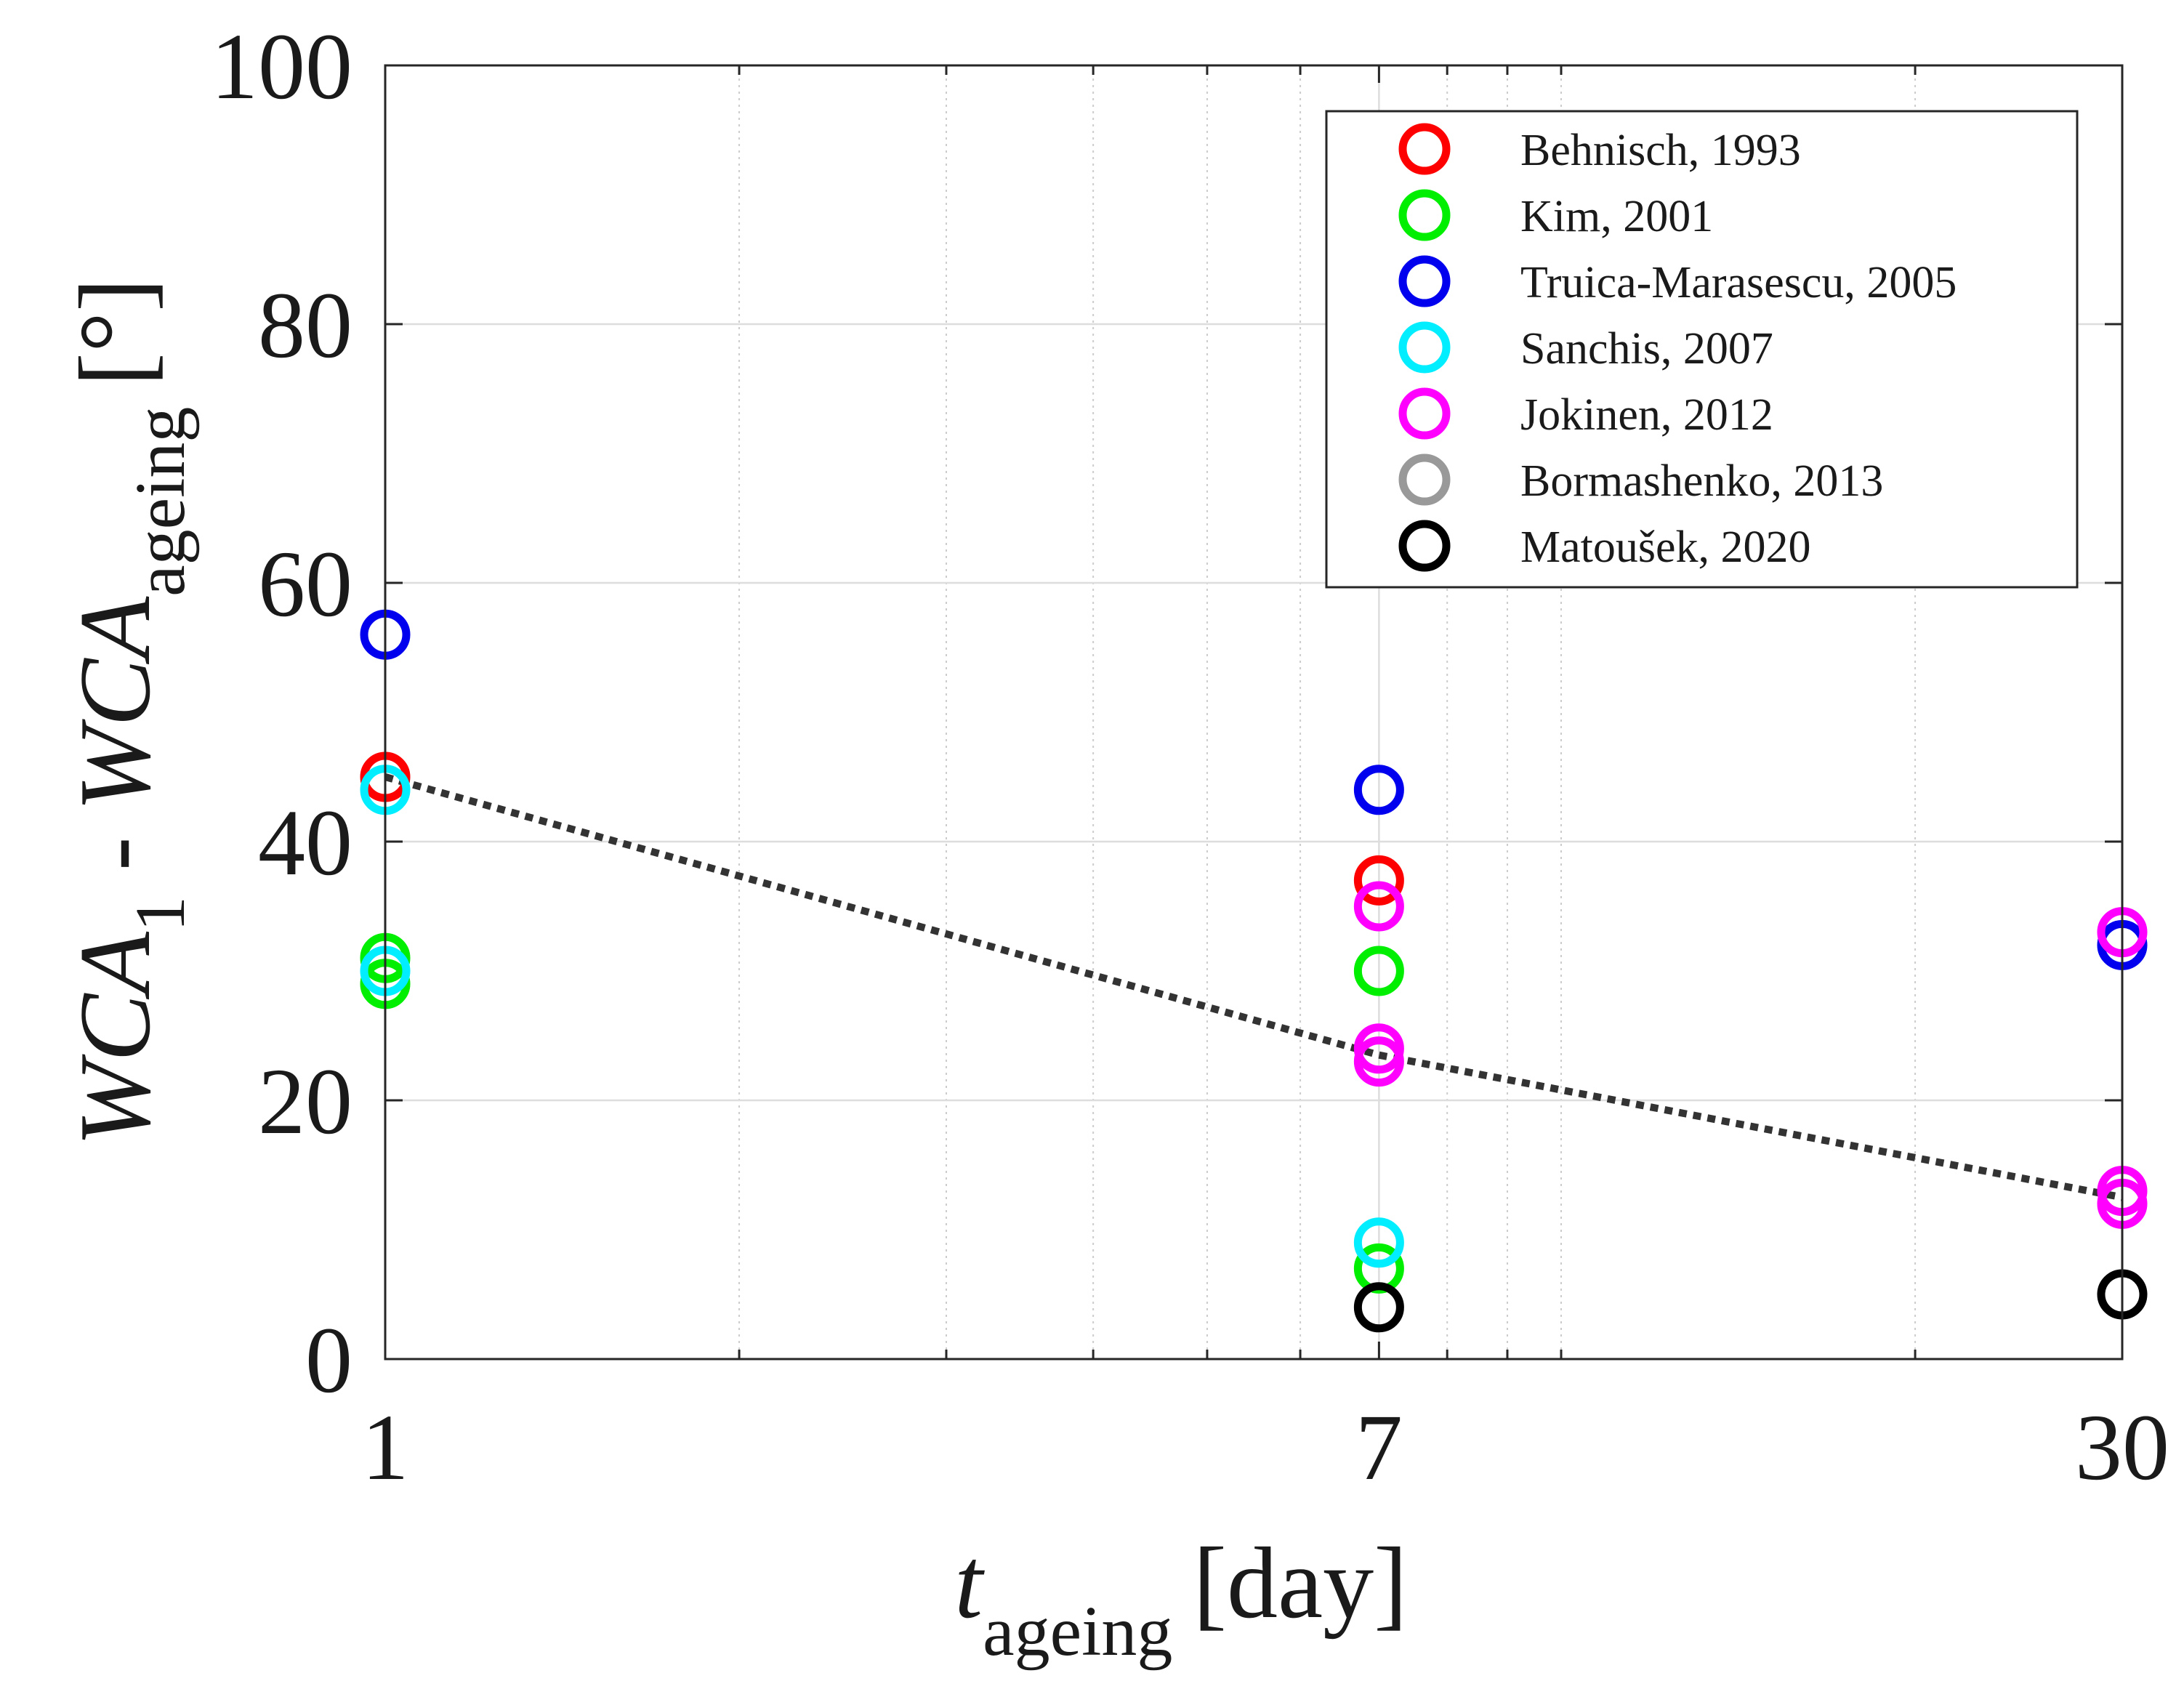 The height and width of the screenshot is (1697, 2184). What do you see at coordinates (160, 502) in the screenshot?
I see `y-axis-title-sub2: ageing` at bounding box center [160, 502].